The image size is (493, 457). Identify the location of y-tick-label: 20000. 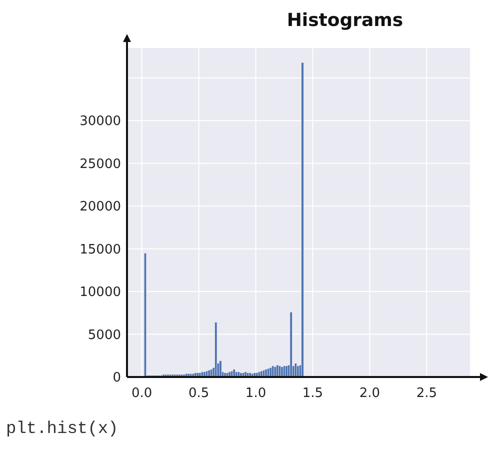
(100, 207).